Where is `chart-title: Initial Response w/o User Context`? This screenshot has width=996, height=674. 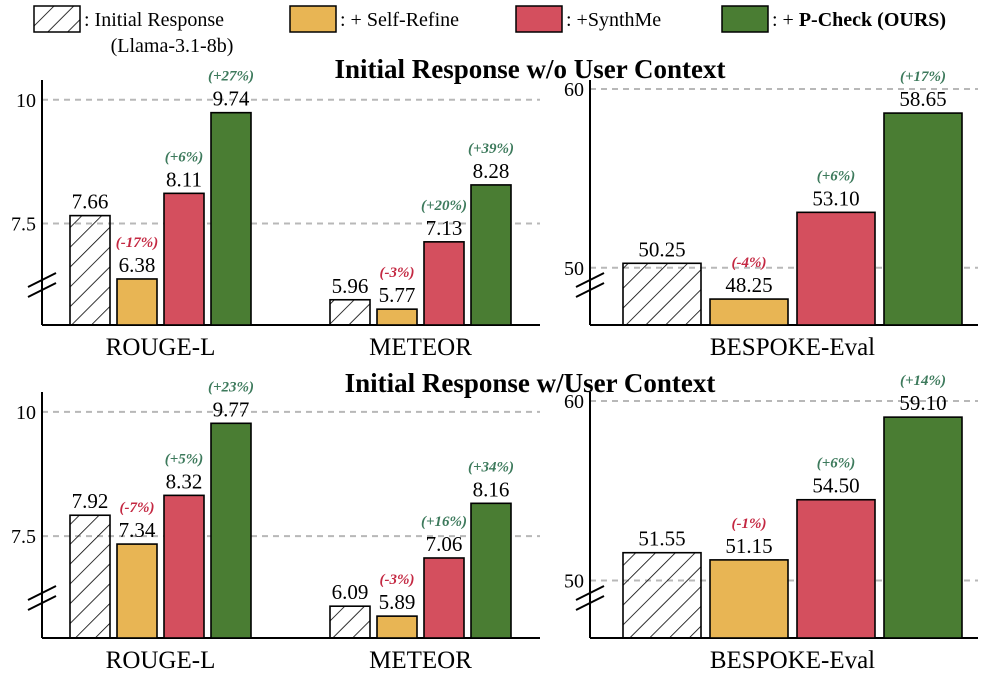 chart-title: Initial Response w/o User Context is located at coordinates (530, 69).